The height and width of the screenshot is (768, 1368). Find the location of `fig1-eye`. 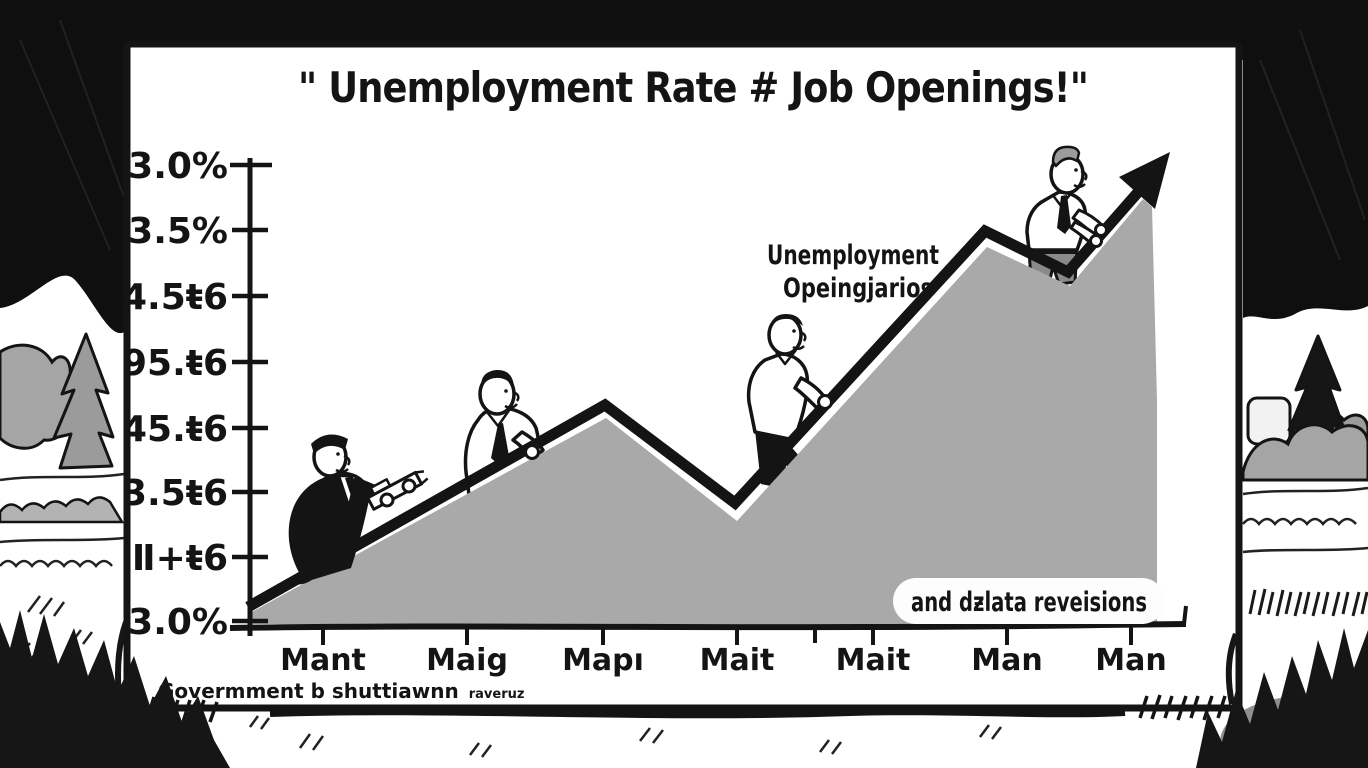

fig1-eye is located at coordinates (338, 454).